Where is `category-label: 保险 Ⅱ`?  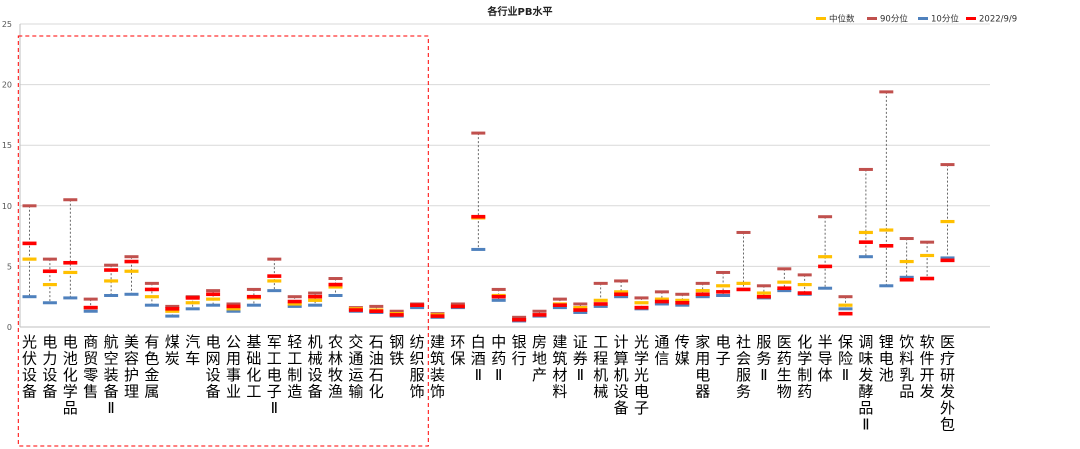 category-label: 保险 Ⅱ is located at coordinates (845, 358).